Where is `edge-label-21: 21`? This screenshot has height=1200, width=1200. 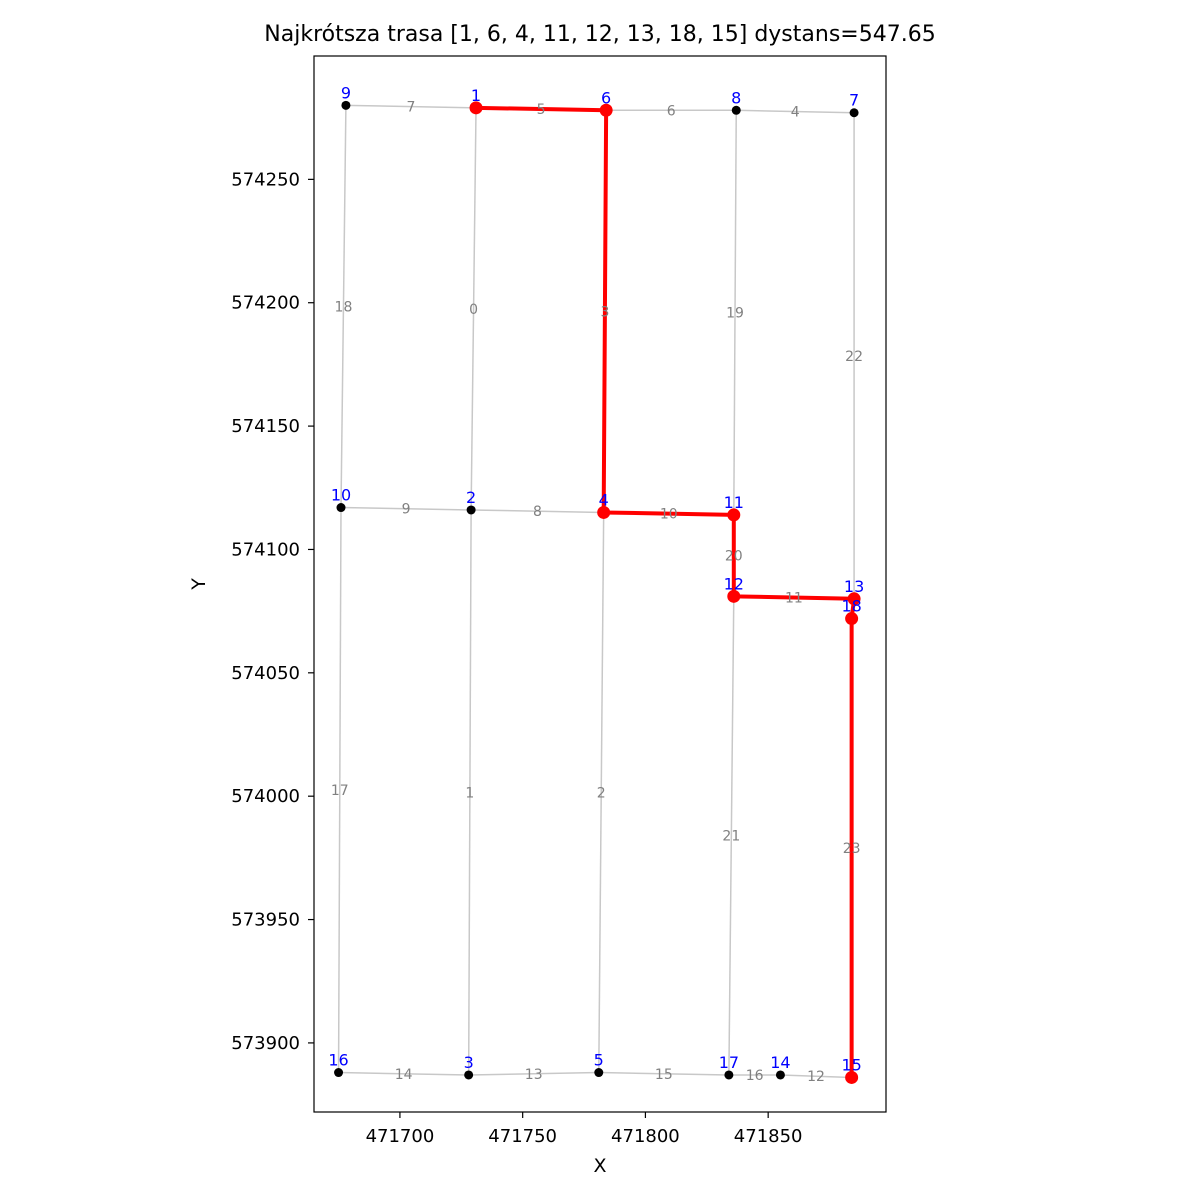 edge-label-21: 21 is located at coordinates (731, 837).